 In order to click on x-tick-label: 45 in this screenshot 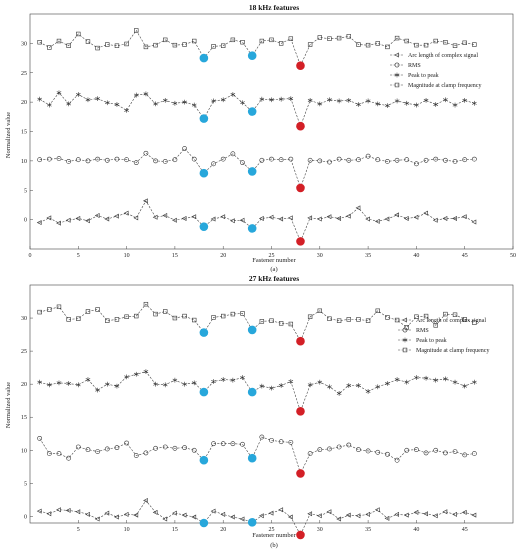, I will do `click(465, 530)`.